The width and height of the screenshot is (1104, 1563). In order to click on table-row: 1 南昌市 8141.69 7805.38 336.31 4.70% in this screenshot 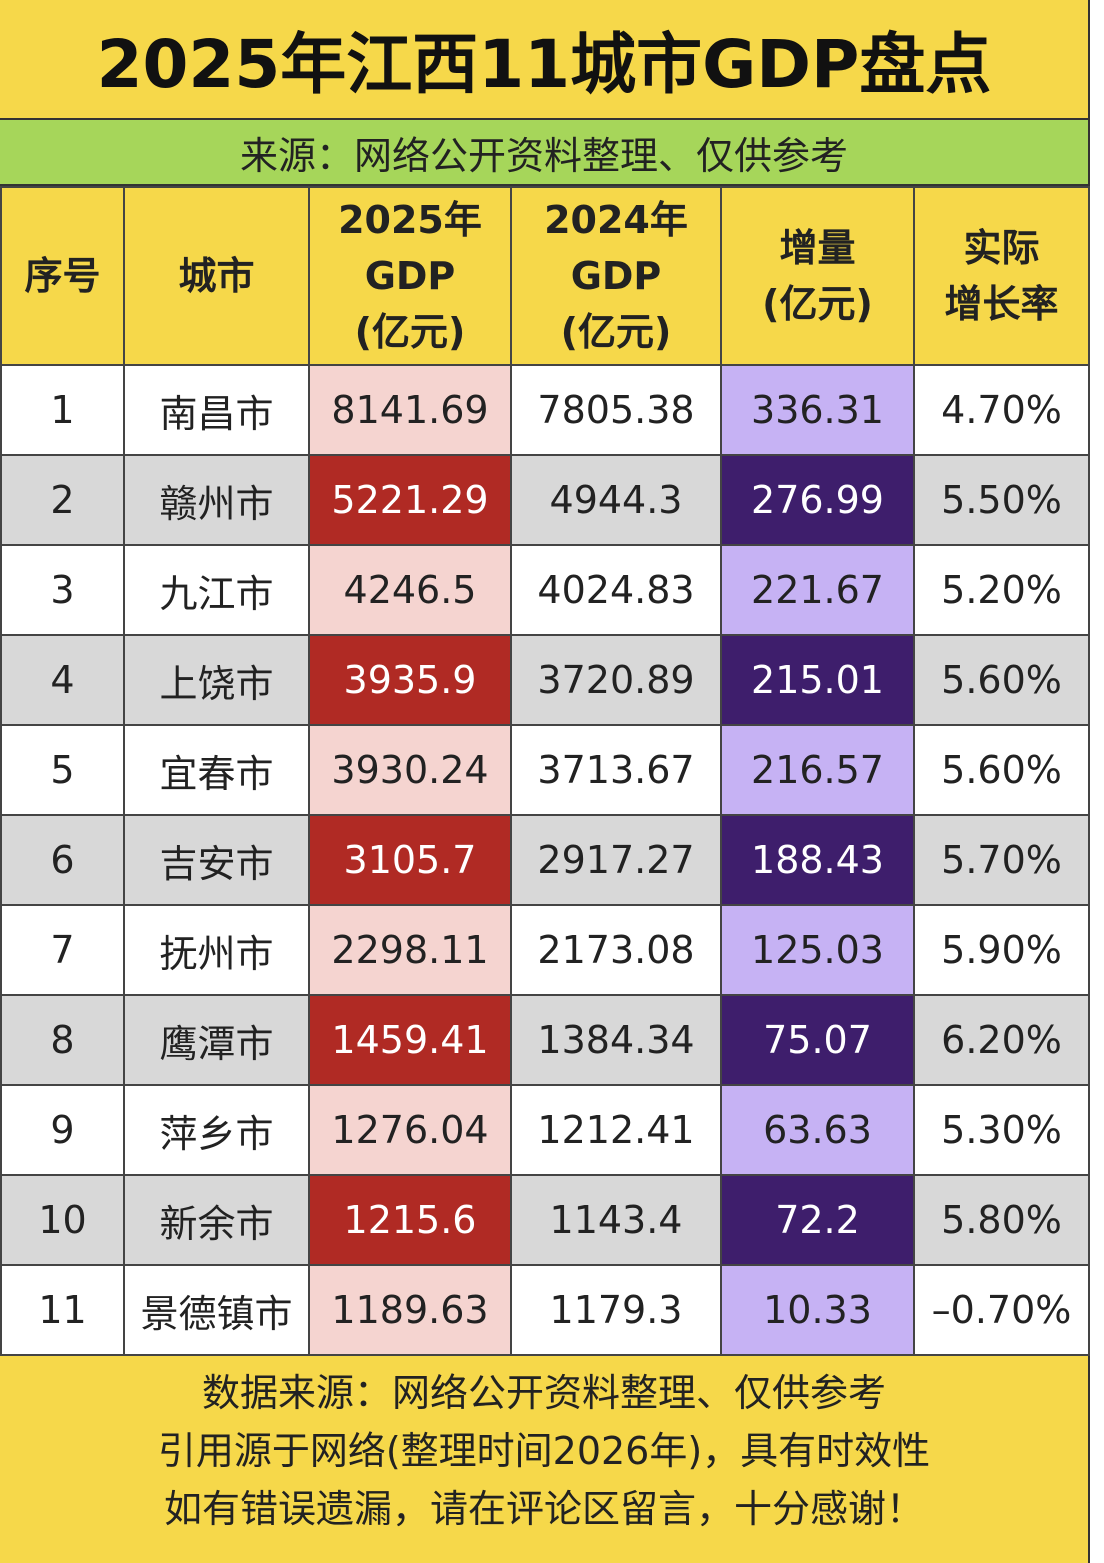, I will do `click(545, 410)`.